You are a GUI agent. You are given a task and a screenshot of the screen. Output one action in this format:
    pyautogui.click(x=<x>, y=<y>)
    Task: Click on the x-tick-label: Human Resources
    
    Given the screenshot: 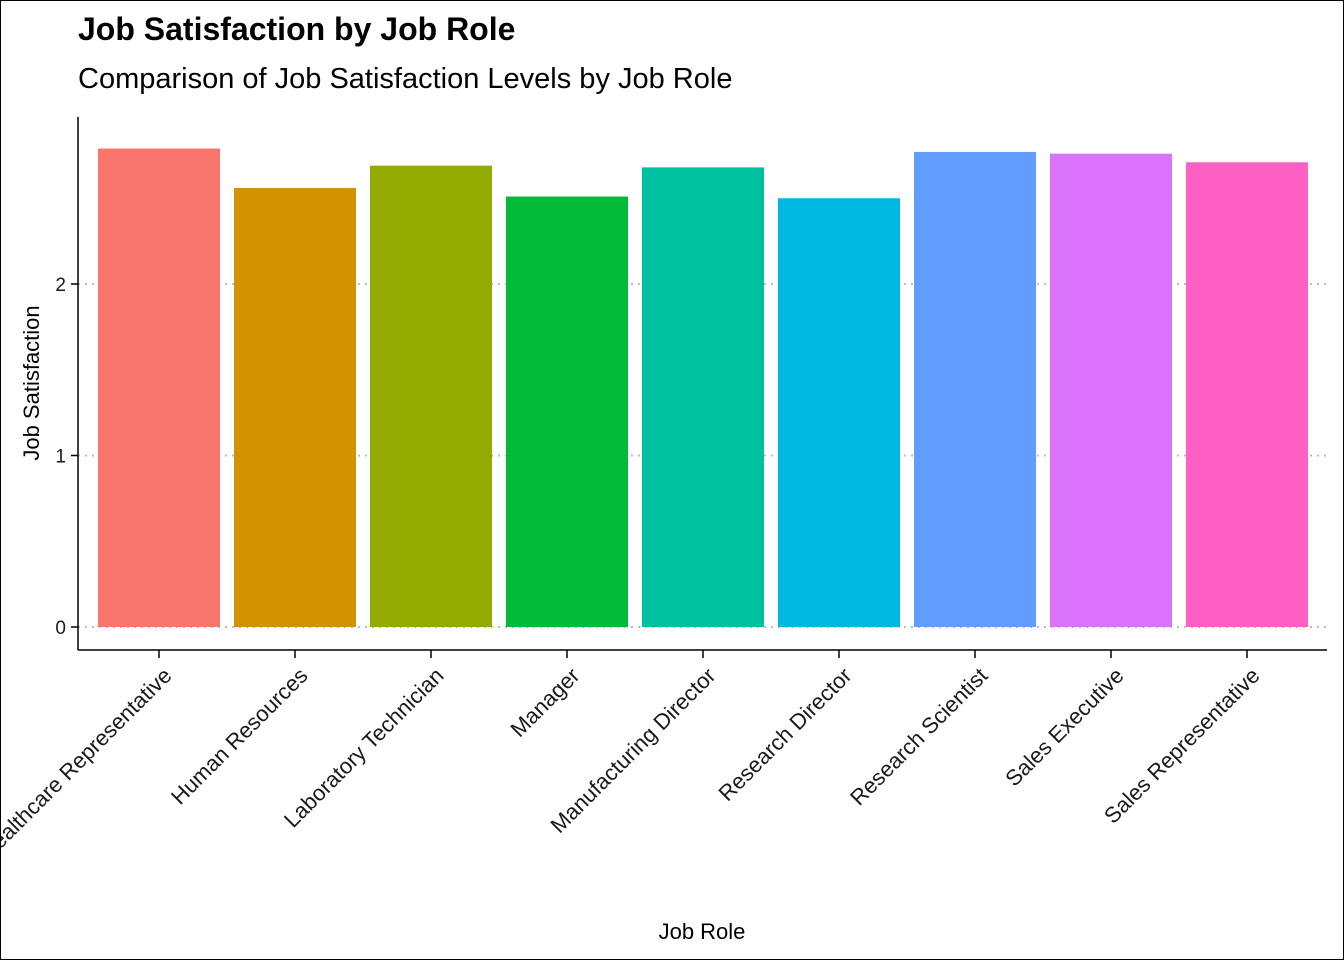 What is the action you would take?
    pyautogui.click(x=239, y=736)
    